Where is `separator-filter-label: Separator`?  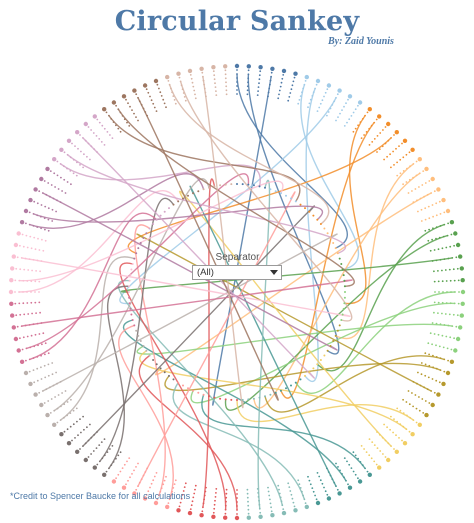
separator-filter-label: Separator is located at coordinates (237, 257).